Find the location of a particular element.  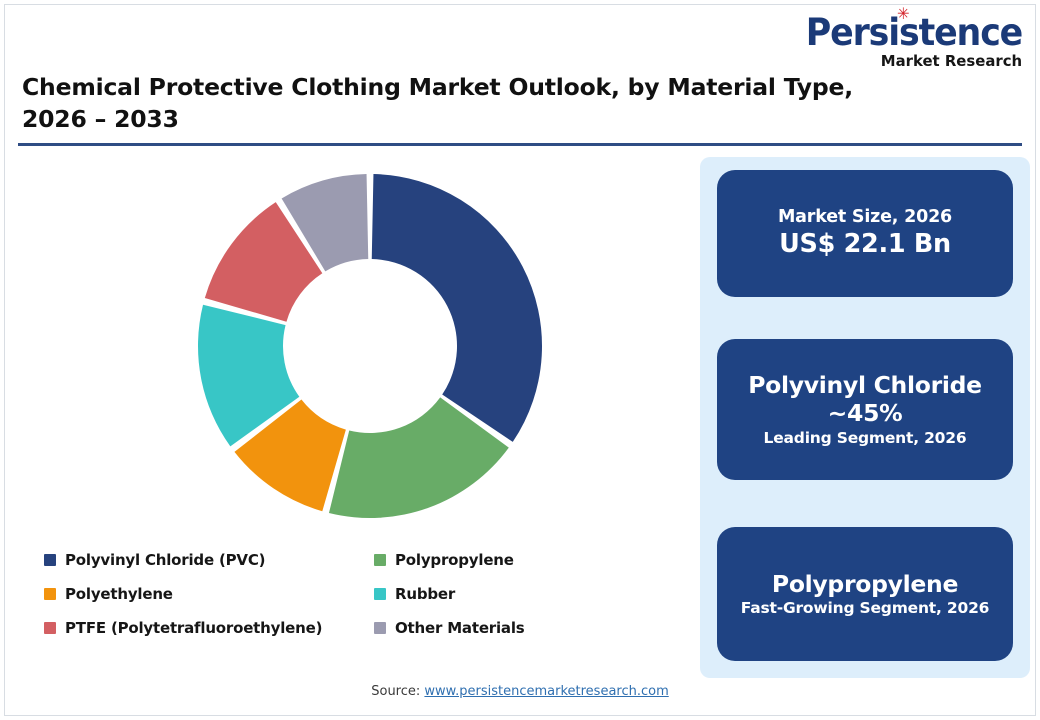

legend-item-label: Other Materials is located at coordinates (460, 628).